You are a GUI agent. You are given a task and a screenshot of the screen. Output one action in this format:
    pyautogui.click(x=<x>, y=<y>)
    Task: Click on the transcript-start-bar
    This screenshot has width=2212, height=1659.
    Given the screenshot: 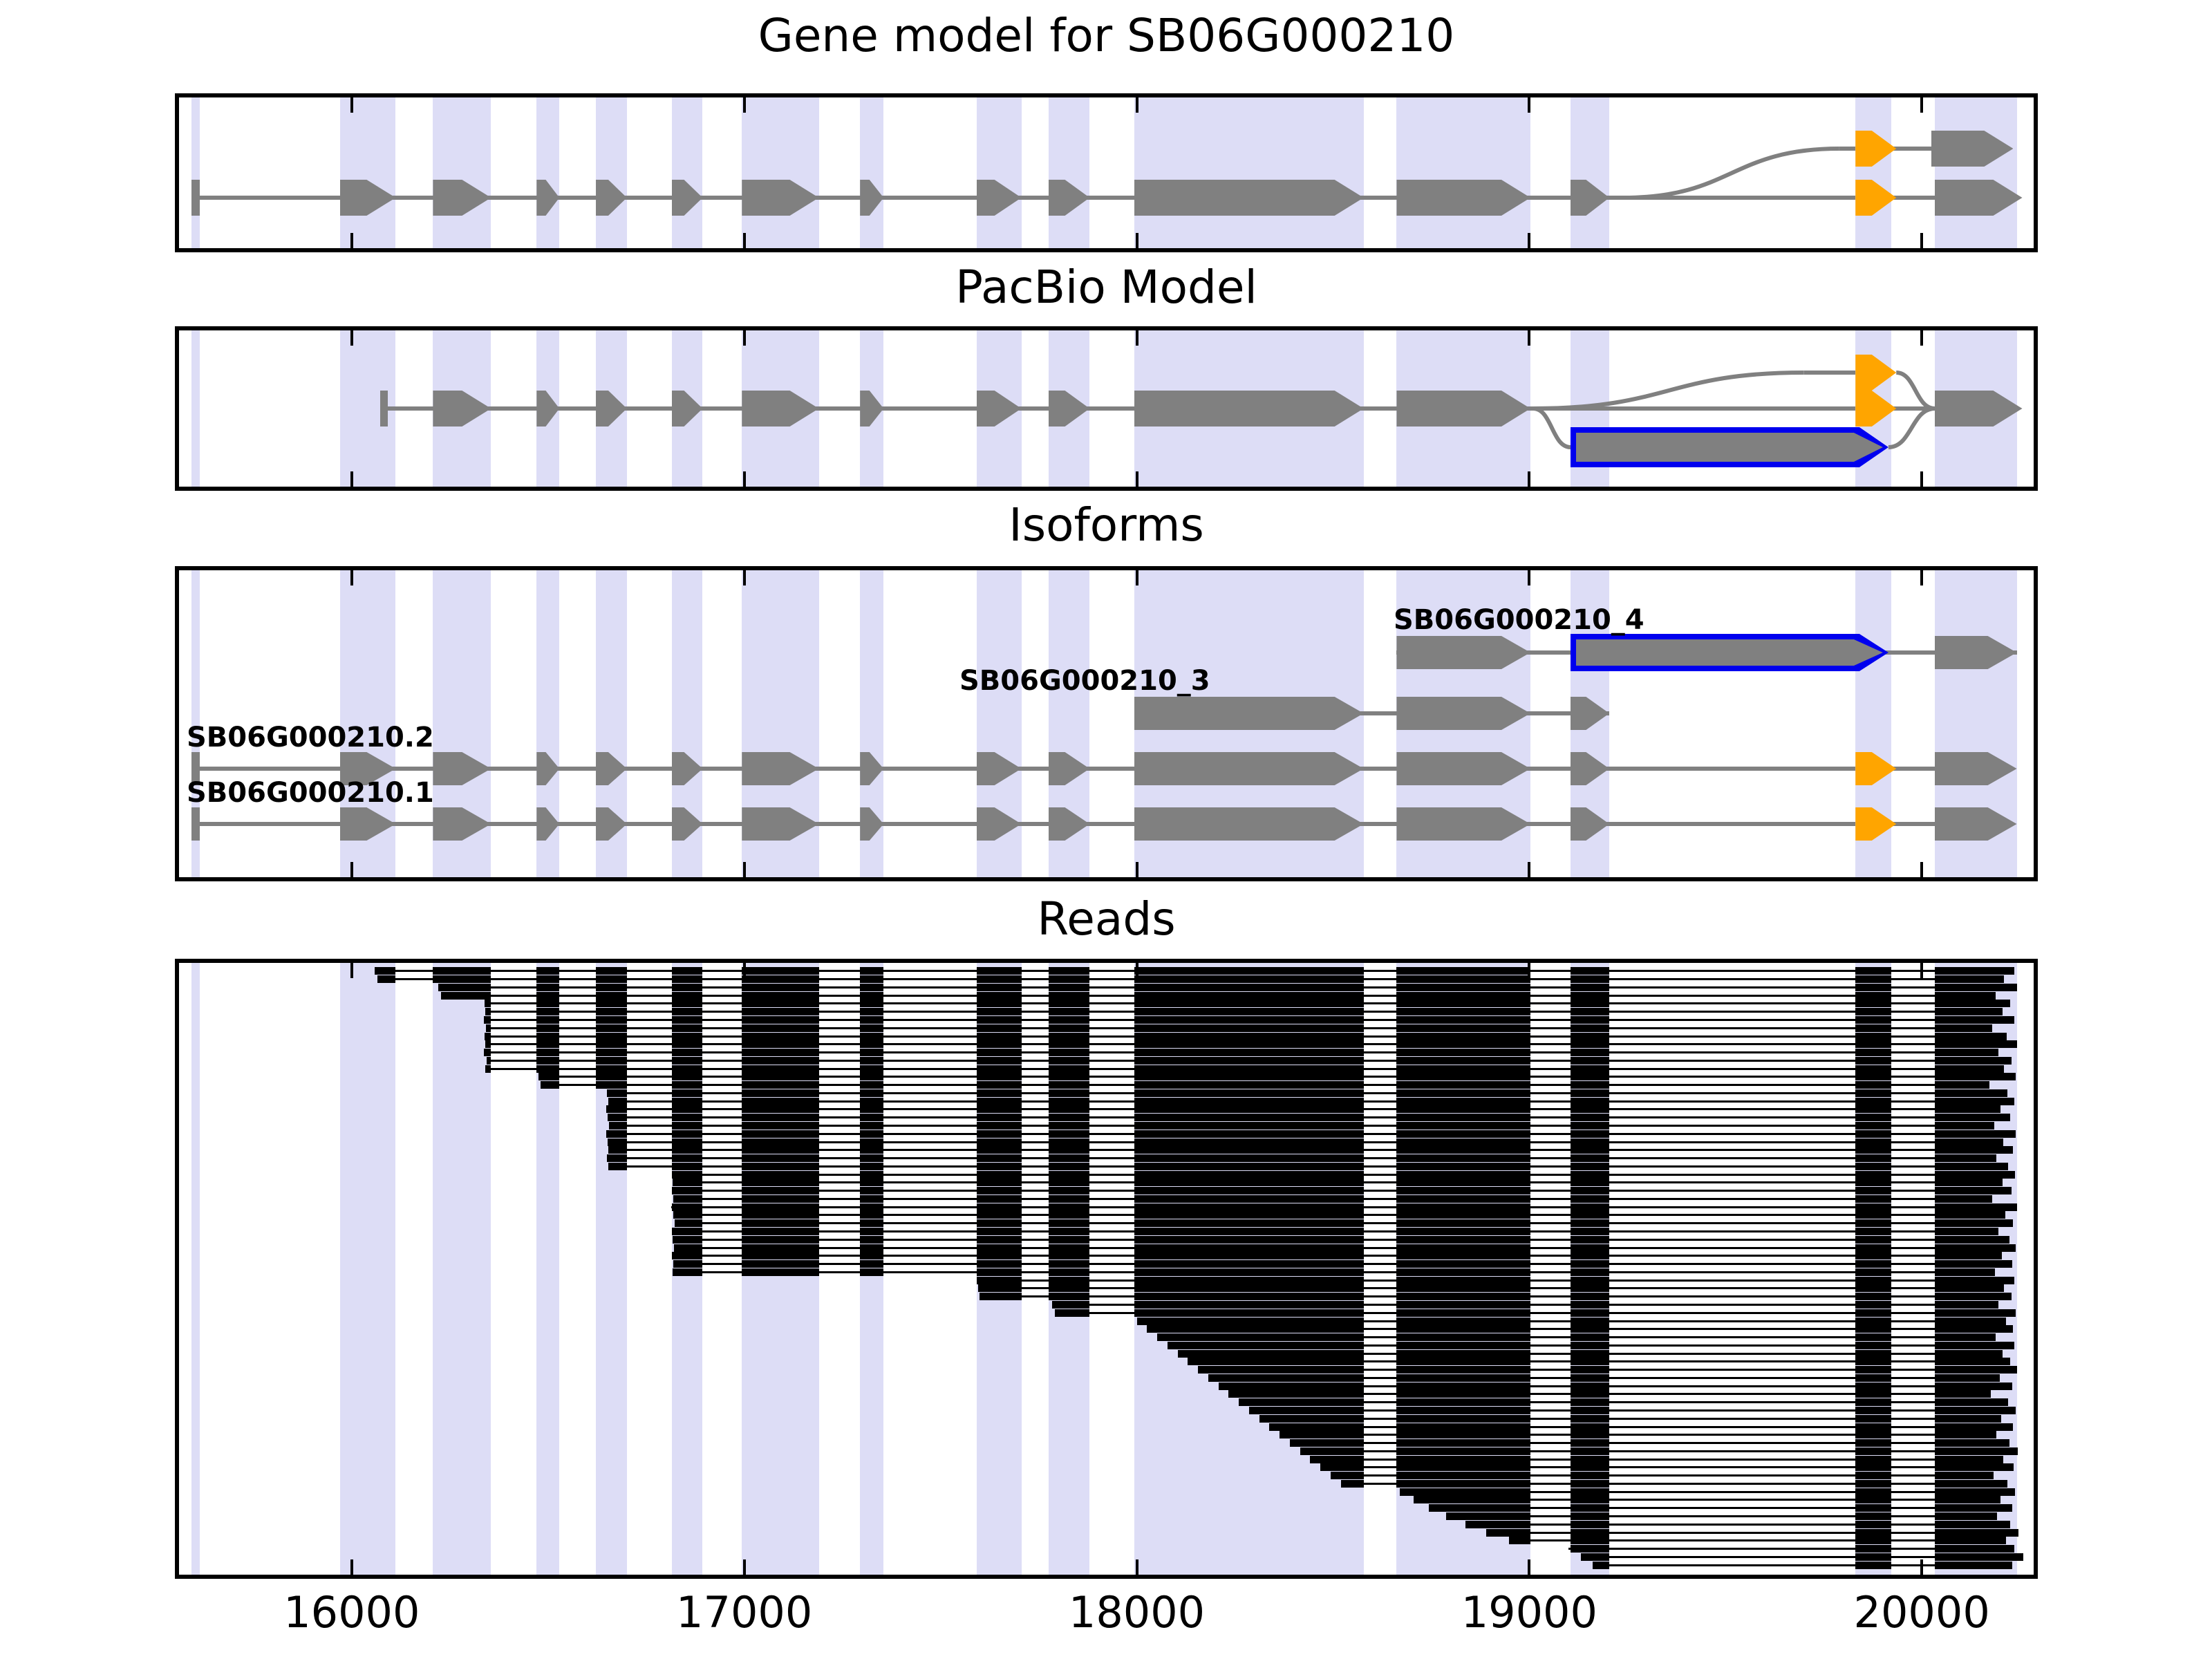 What is the action you would take?
    pyautogui.click(x=195, y=768)
    